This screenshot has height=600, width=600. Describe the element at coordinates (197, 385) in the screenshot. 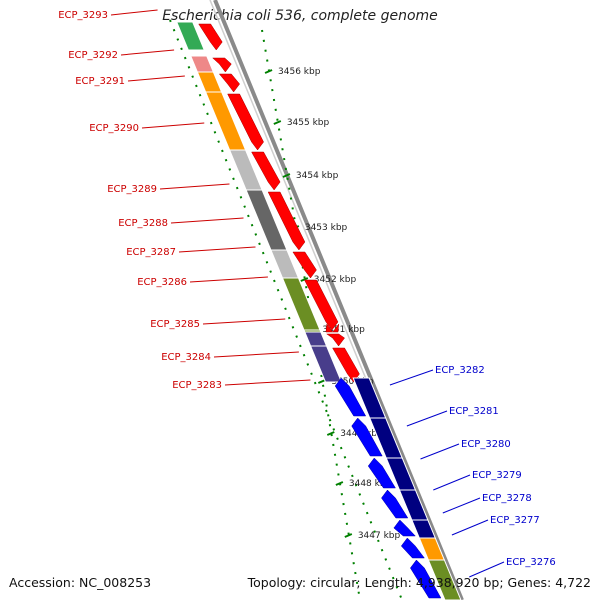

I see `gene-label: ECP_3283` at that location.